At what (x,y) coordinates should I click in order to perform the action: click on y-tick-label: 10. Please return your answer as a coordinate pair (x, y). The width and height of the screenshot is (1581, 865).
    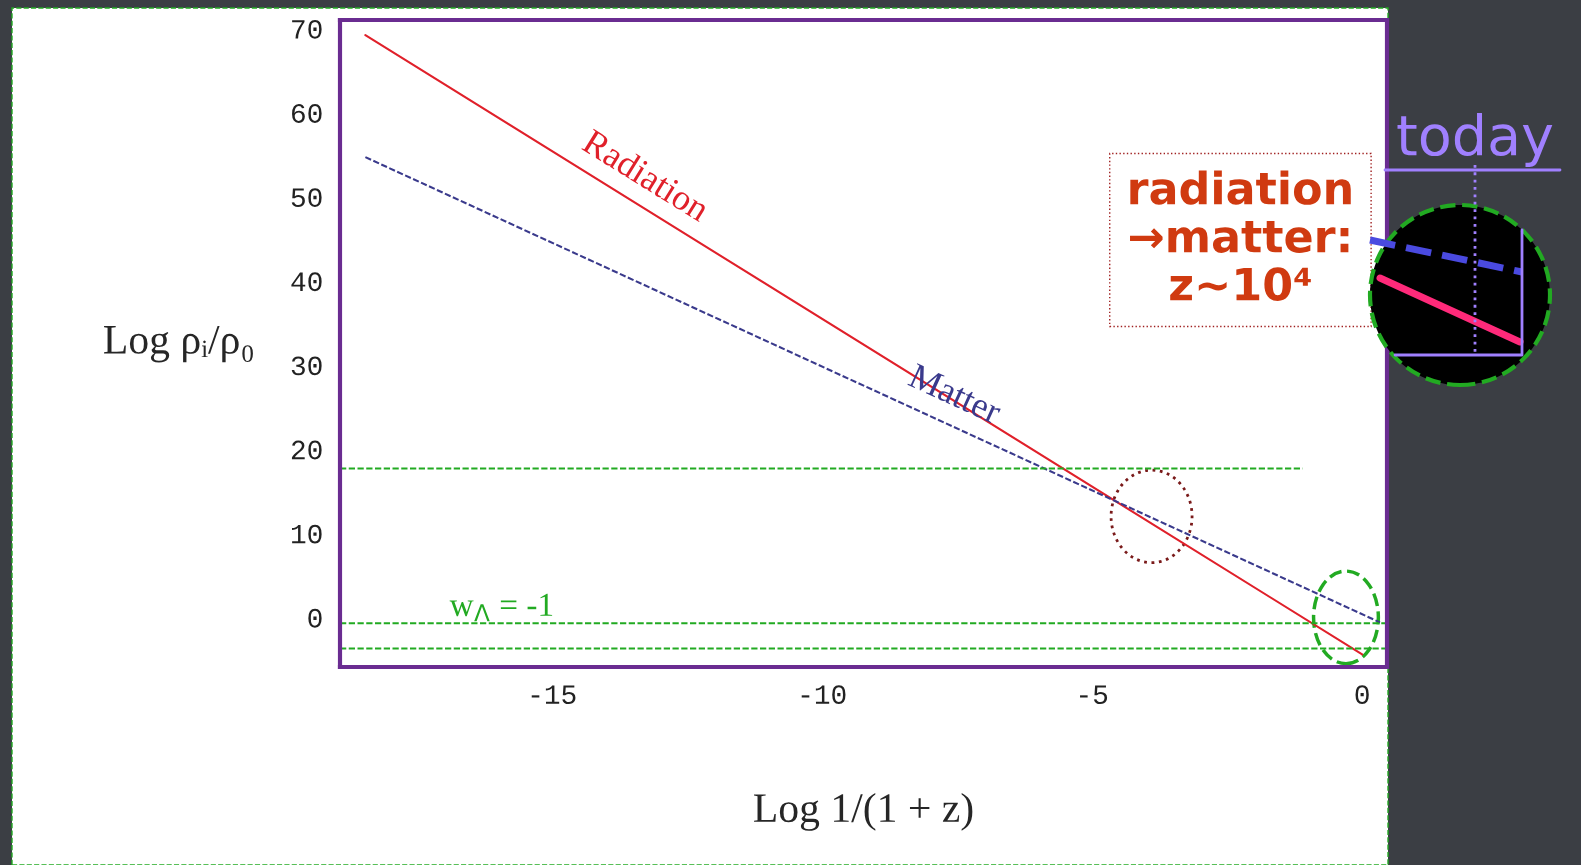
    Looking at the image, I should click on (307, 534).